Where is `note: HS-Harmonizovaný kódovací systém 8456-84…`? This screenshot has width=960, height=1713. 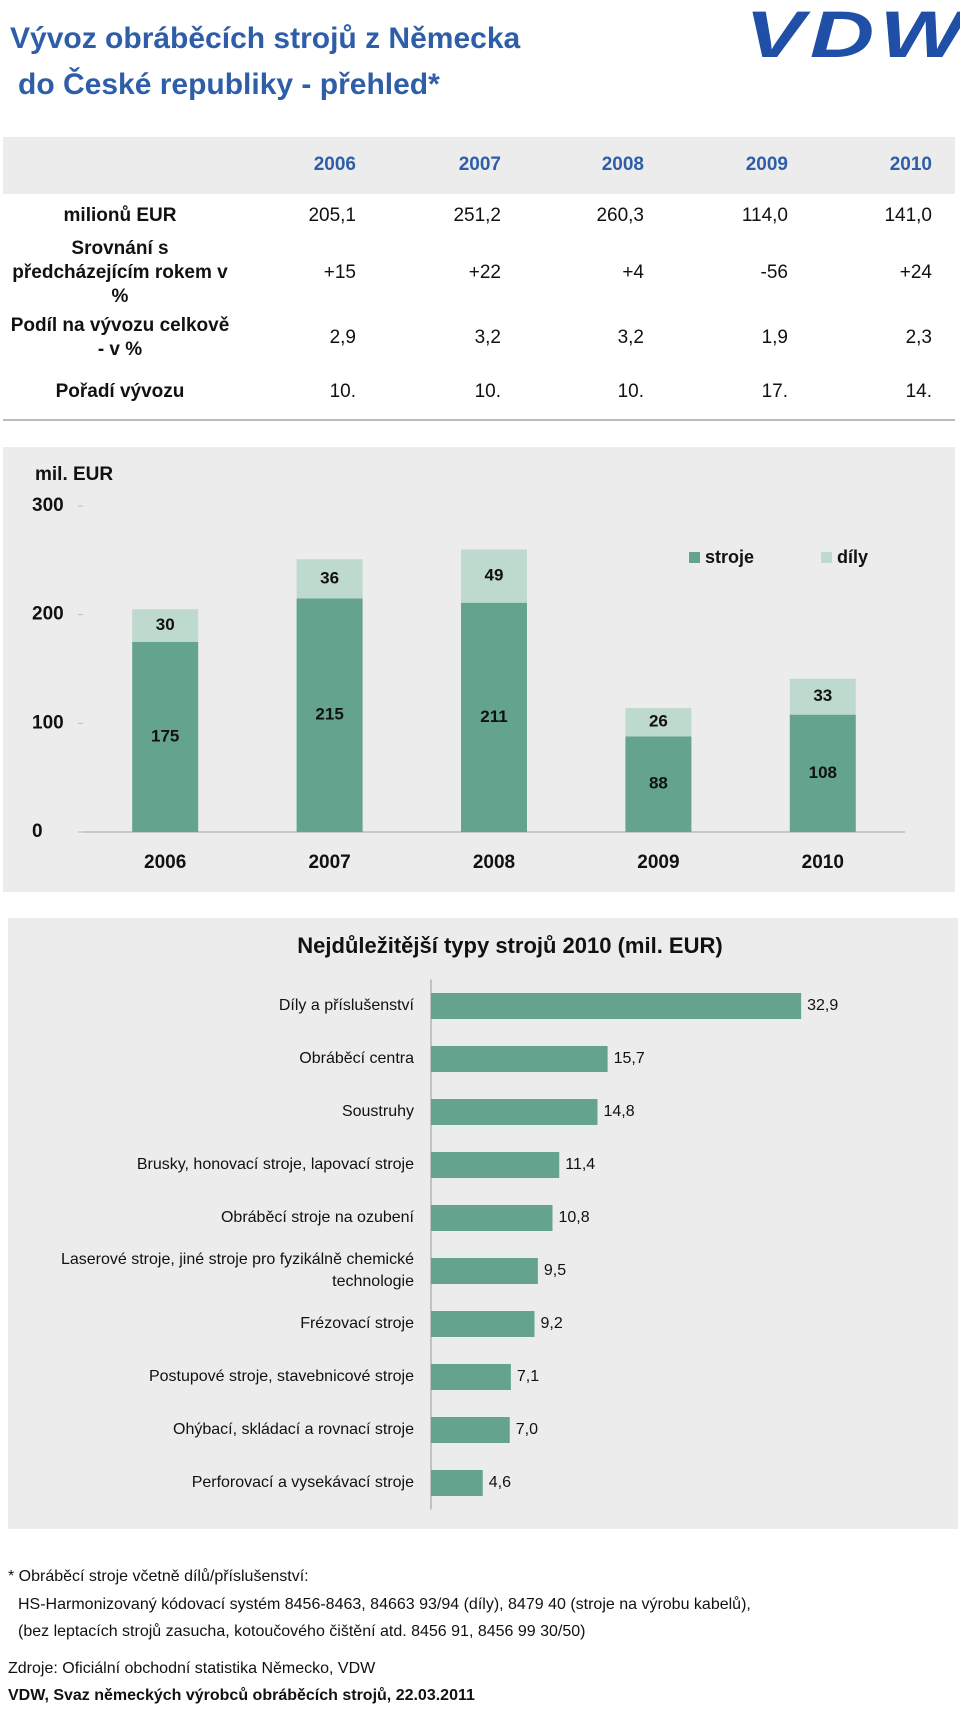 note: HS-Harmonizovaný kódovací systém 8456-84… is located at coordinates (384, 1604).